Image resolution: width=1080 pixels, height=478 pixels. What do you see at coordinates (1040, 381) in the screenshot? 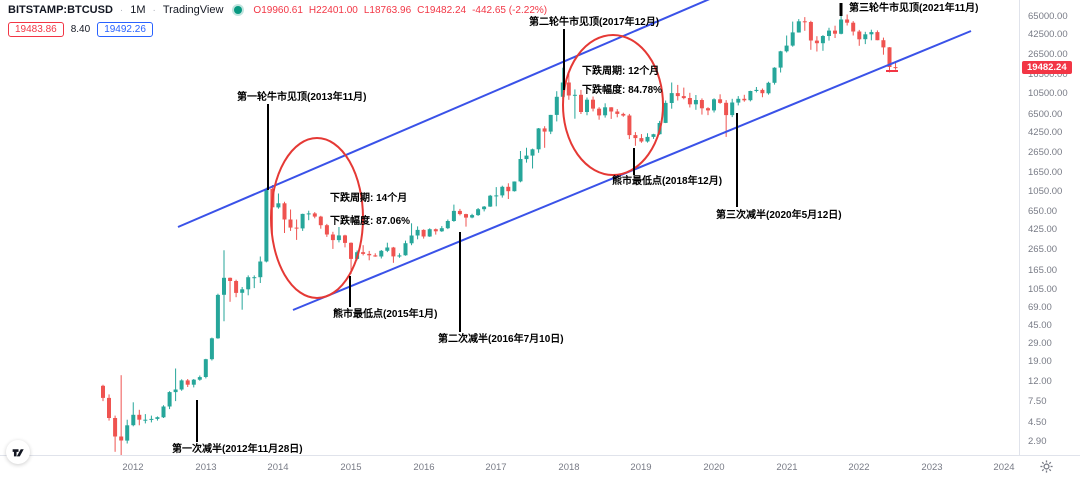
I see `price-axis-label: 12.00` at bounding box center [1040, 381].